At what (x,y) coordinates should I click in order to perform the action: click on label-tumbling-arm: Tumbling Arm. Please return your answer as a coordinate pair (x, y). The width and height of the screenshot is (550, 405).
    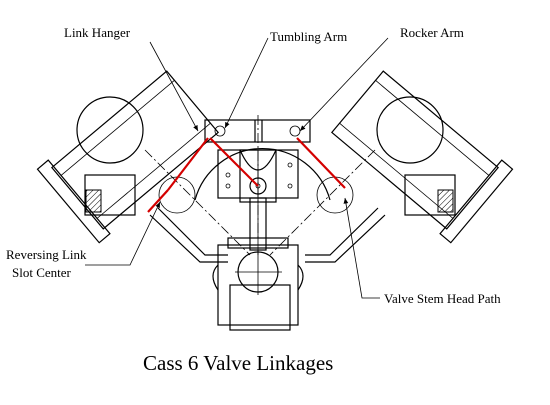
    Looking at the image, I should click on (308, 36).